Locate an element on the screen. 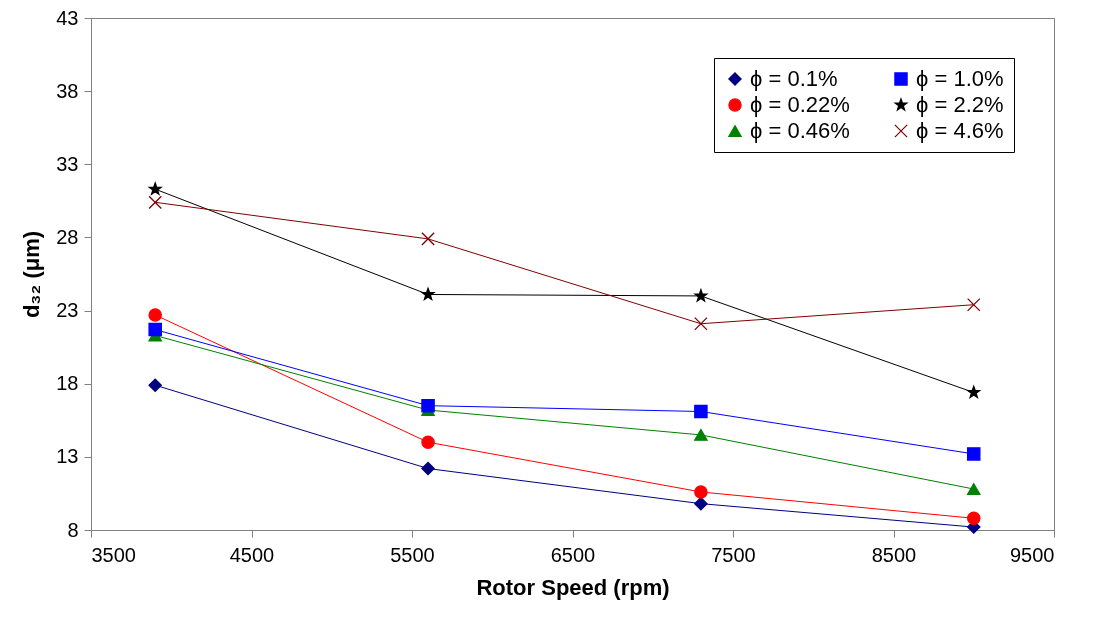 The width and height of the screenshot is (1095, 621). legend-label: ϕ = 4.6% is located at coordinates (960, 130).